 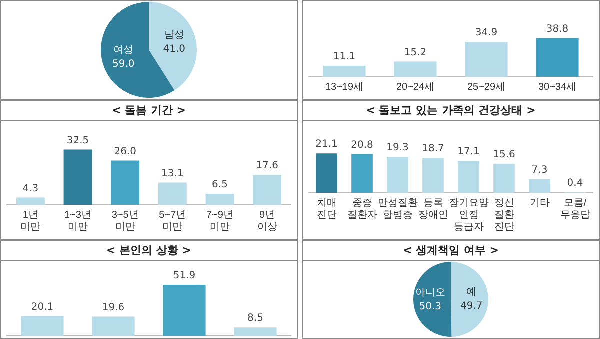 What do you see at coordinates (344, 87) in the screenshot?
I see `x-tick-label: 13~19세` at bounding box center [344, 87].